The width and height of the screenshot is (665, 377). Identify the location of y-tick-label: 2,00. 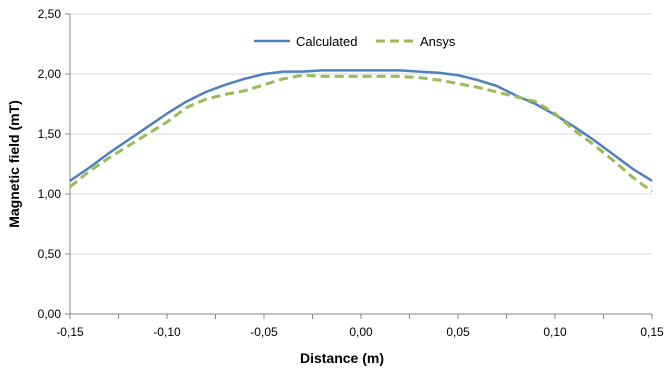
(50, 74).